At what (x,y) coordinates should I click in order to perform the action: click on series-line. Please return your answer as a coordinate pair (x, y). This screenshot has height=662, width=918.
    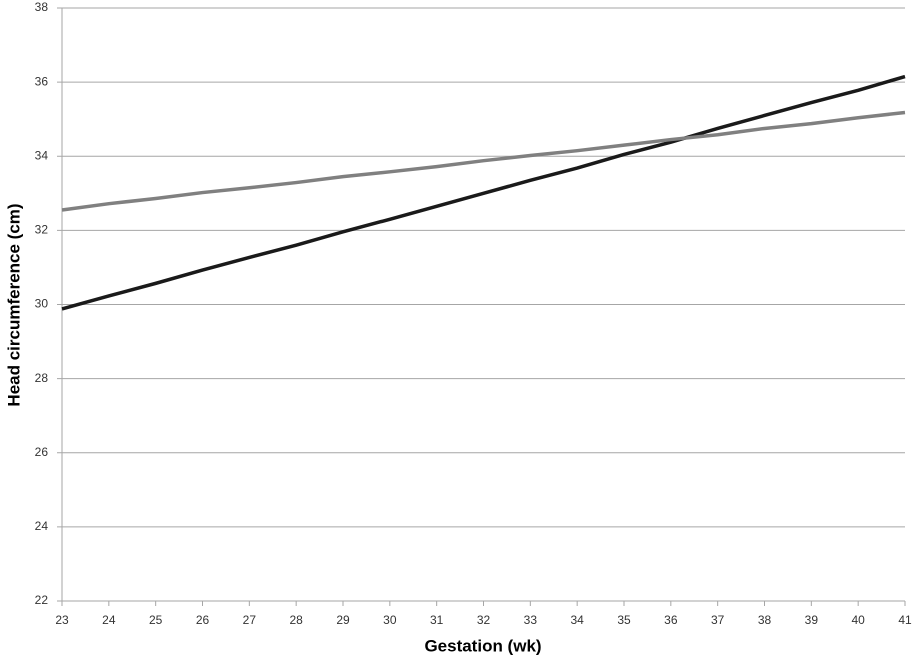
    Looking at the image, I should click on (483, 161).